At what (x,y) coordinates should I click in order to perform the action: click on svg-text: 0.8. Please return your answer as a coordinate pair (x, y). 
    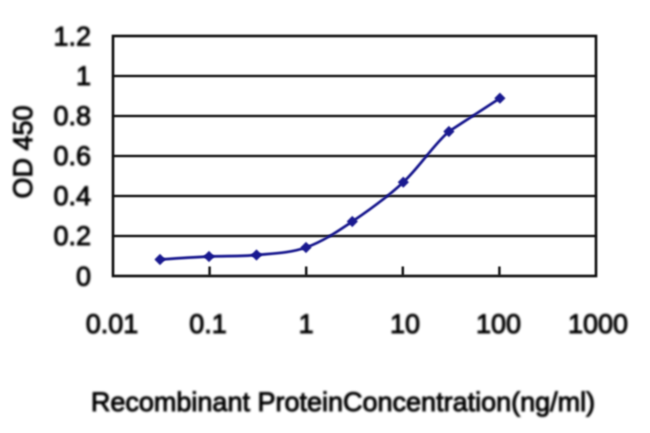
    Looking at the image, I should click on (72, 116).